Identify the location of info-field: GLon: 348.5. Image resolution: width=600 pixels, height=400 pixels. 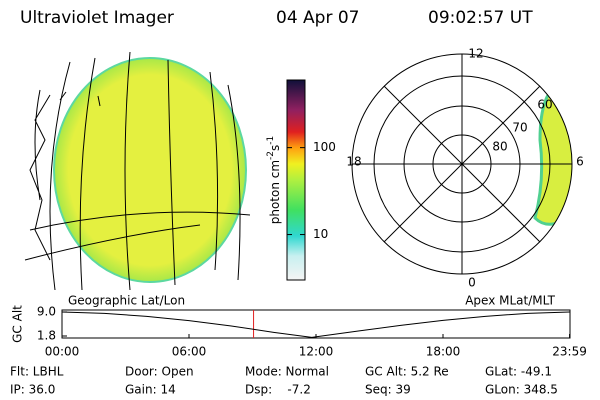
(521, 390).